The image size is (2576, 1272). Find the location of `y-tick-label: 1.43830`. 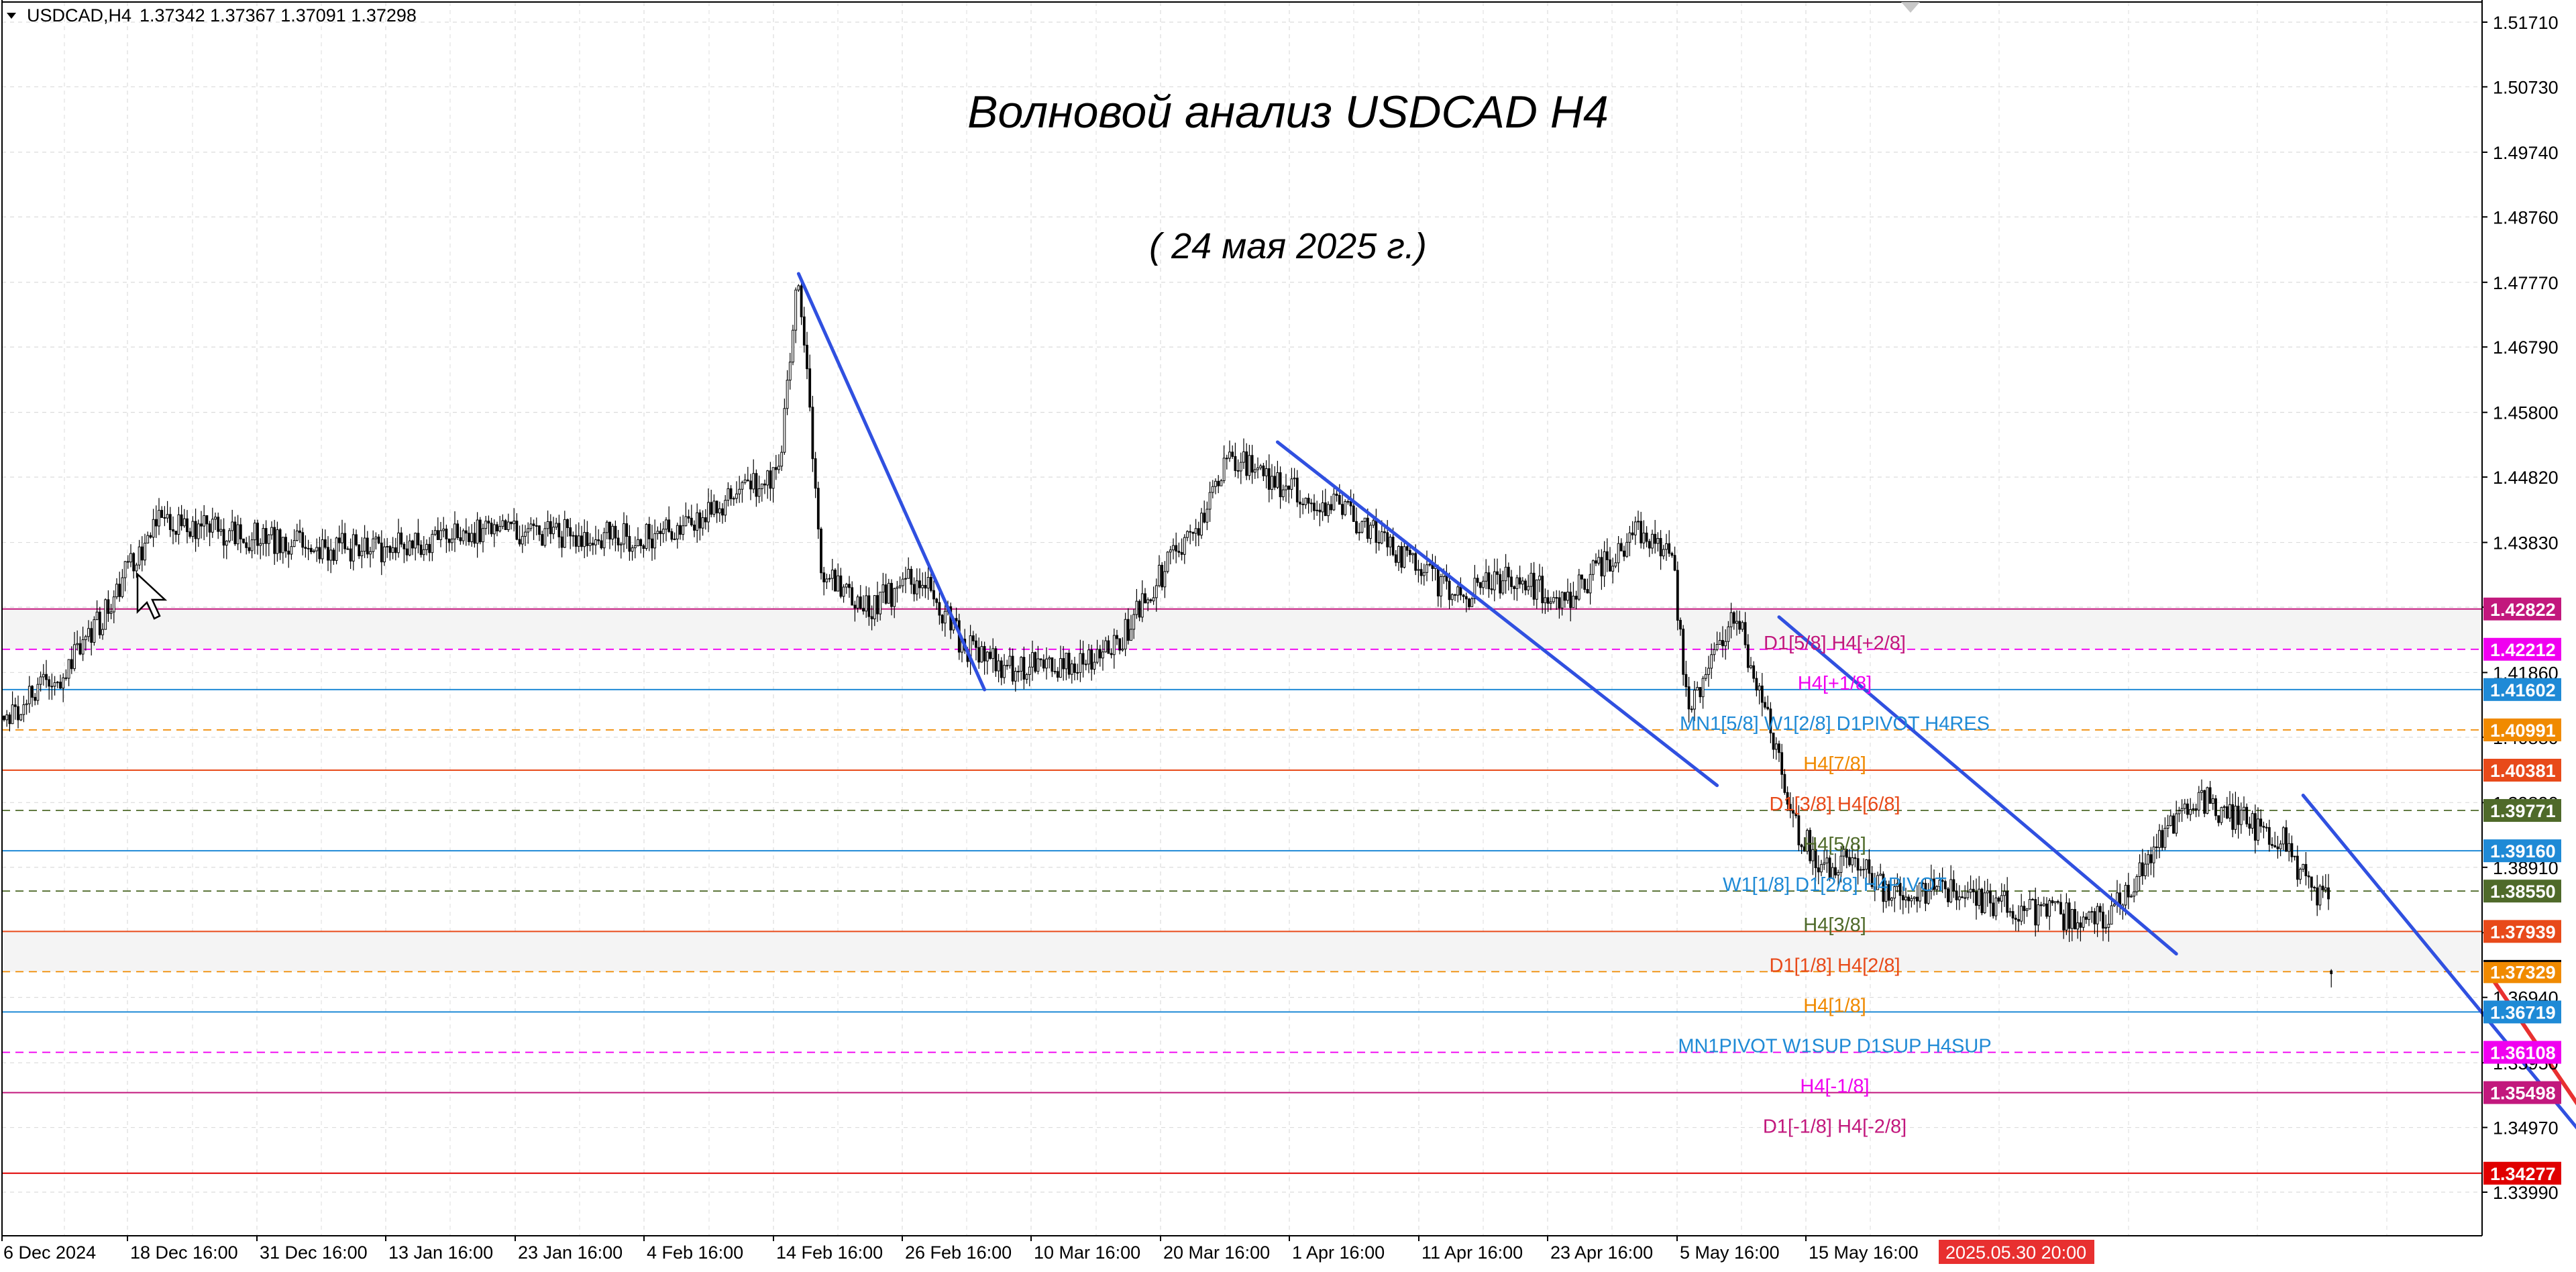

y-tick-label: 1.43830 is located at coordinates (2526, 543).